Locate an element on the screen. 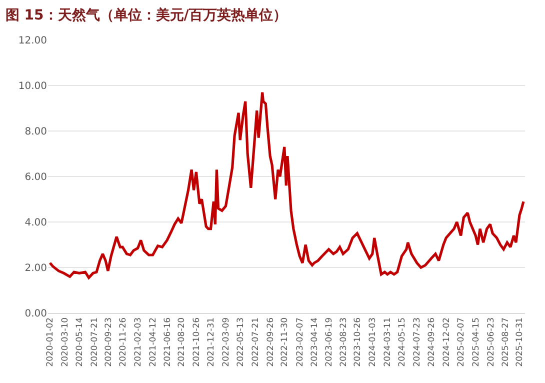 Image resolution: width=545 pixels, height=383 pixels. x-tick-label: 2022-07-21 is located at coordinates (256, 342).